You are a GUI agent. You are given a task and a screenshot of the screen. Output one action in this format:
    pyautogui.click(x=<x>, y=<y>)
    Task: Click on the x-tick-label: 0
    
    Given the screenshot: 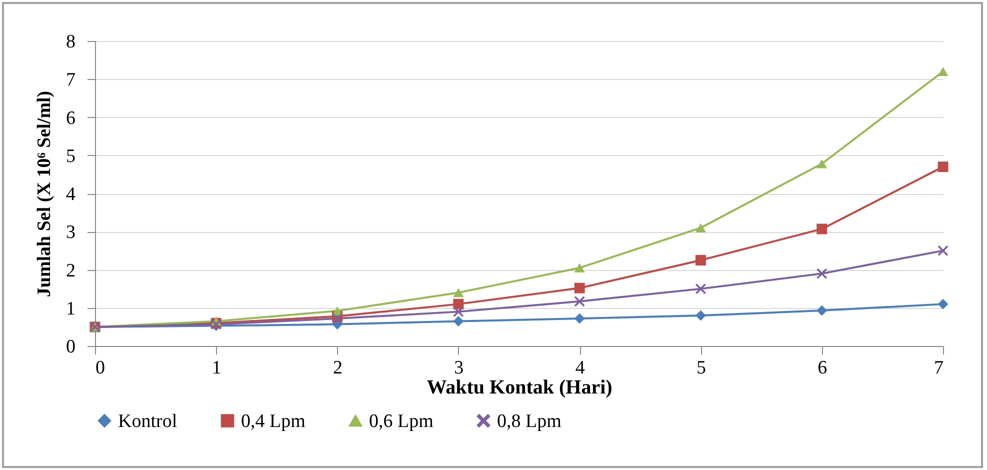 What is the action you would take?
    pyautogui.click(x=100, y=368)
    